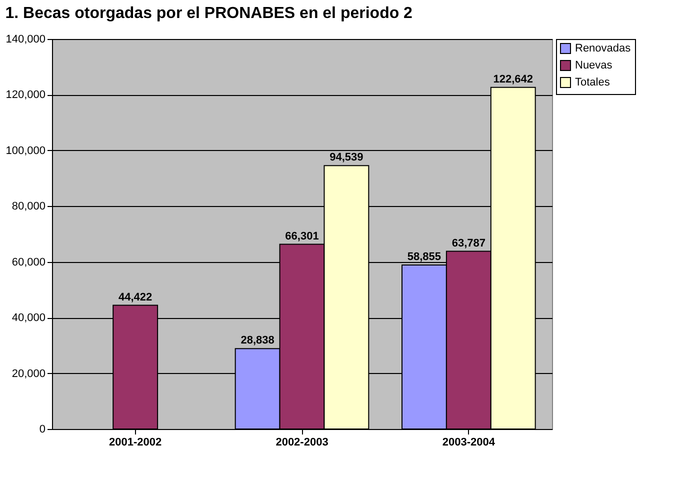 The image size is (696, 487). I want to click on x-tick-label: 2003-2004, so click(469, 442).